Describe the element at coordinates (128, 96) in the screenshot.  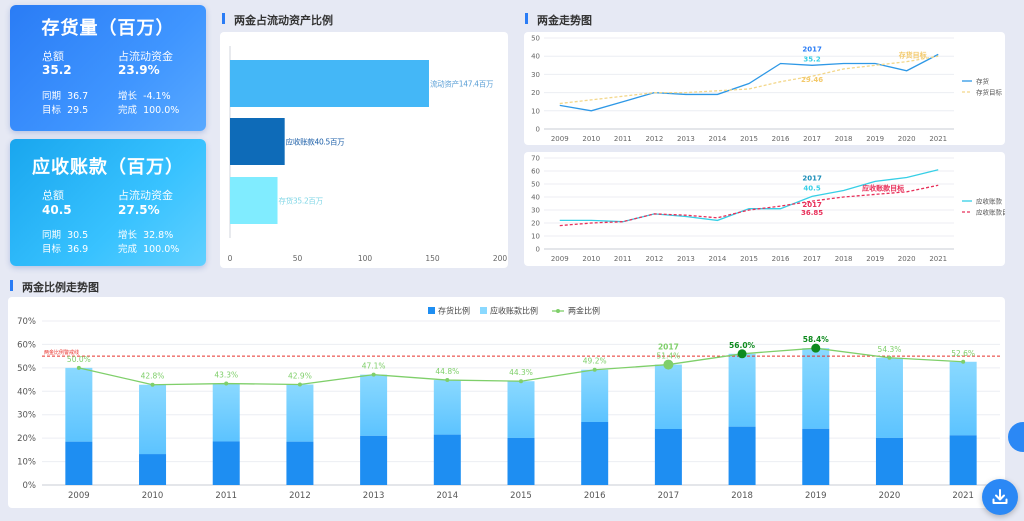
I see `inventory-growth-label: 增长` at that location.